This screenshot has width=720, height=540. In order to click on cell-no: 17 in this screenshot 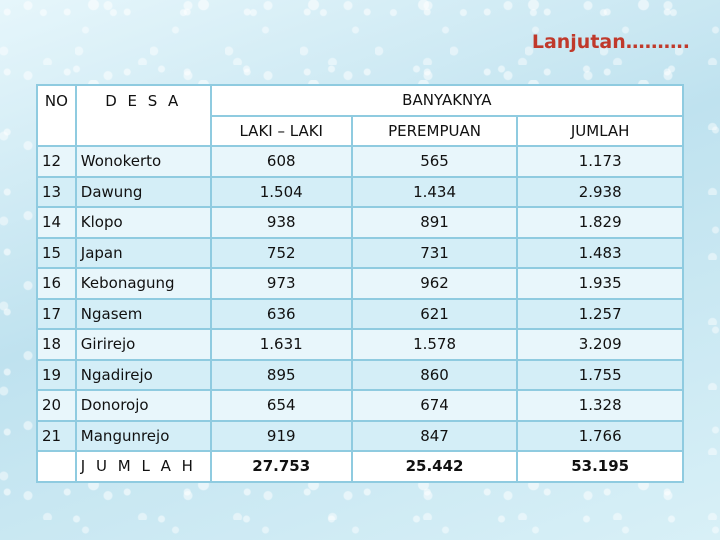, I will do `click(56, 314)`.